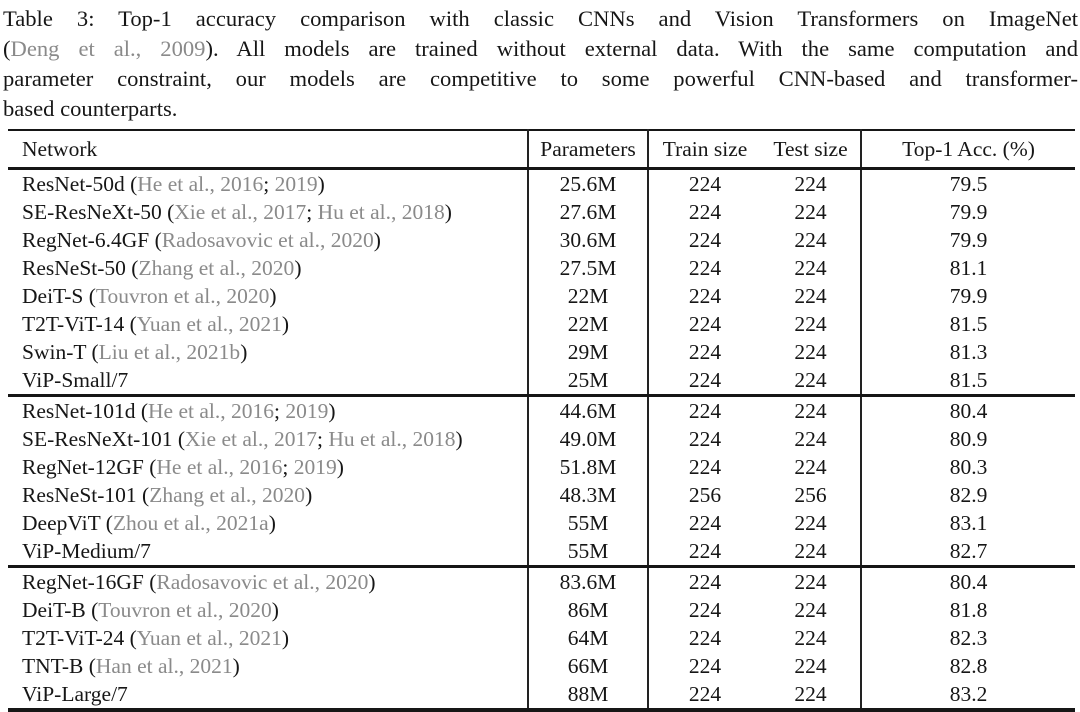 Image resolution: width=1080 pixels, height=712 pixels. Describe the element at coordinates (86, 239) in the screenshot. I see `model-name: RegNet-6.4GF` at that location.